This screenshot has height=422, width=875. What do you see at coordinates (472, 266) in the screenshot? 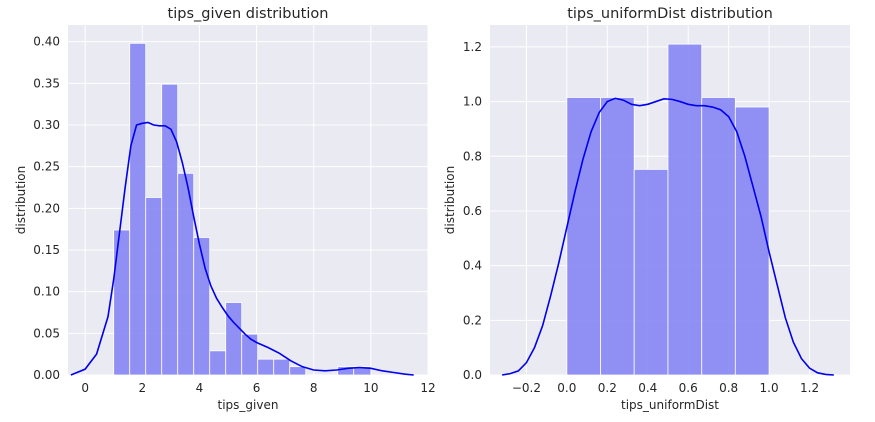
I see `y-tick-label: 0.4` at bounding box center [472, 266].